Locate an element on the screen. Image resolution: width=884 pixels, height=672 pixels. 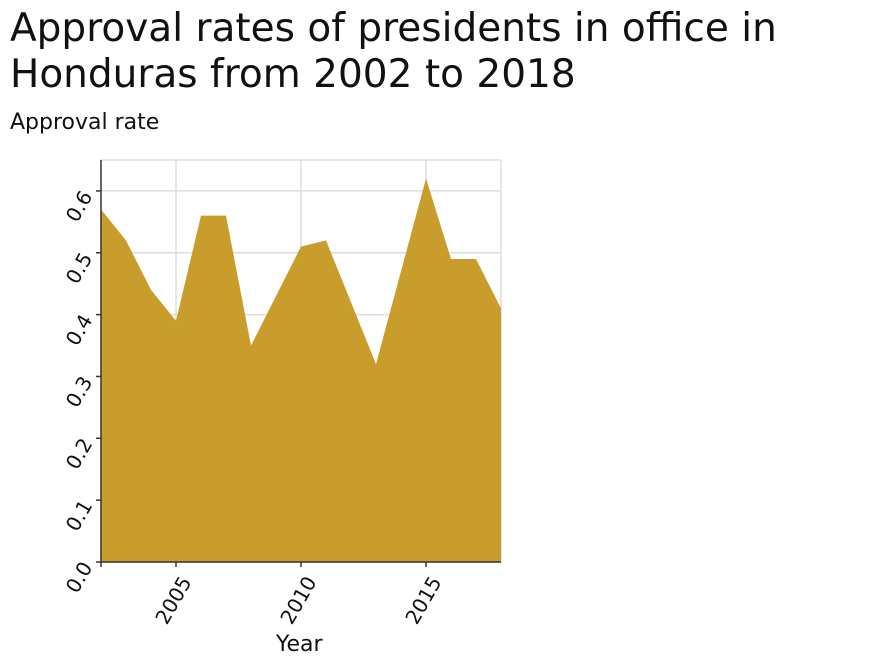
x-axis-label: Year is located at coordinates (299, 644).